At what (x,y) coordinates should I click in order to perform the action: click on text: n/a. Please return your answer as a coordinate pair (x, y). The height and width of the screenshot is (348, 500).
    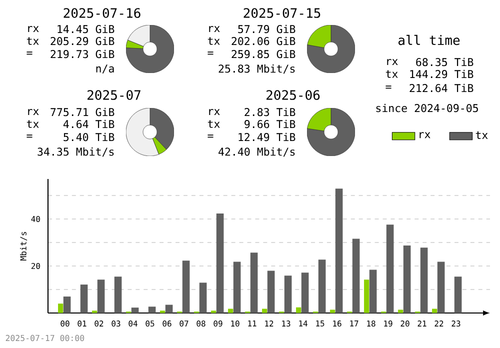
    Looking at the image, I should click on (105, 69).